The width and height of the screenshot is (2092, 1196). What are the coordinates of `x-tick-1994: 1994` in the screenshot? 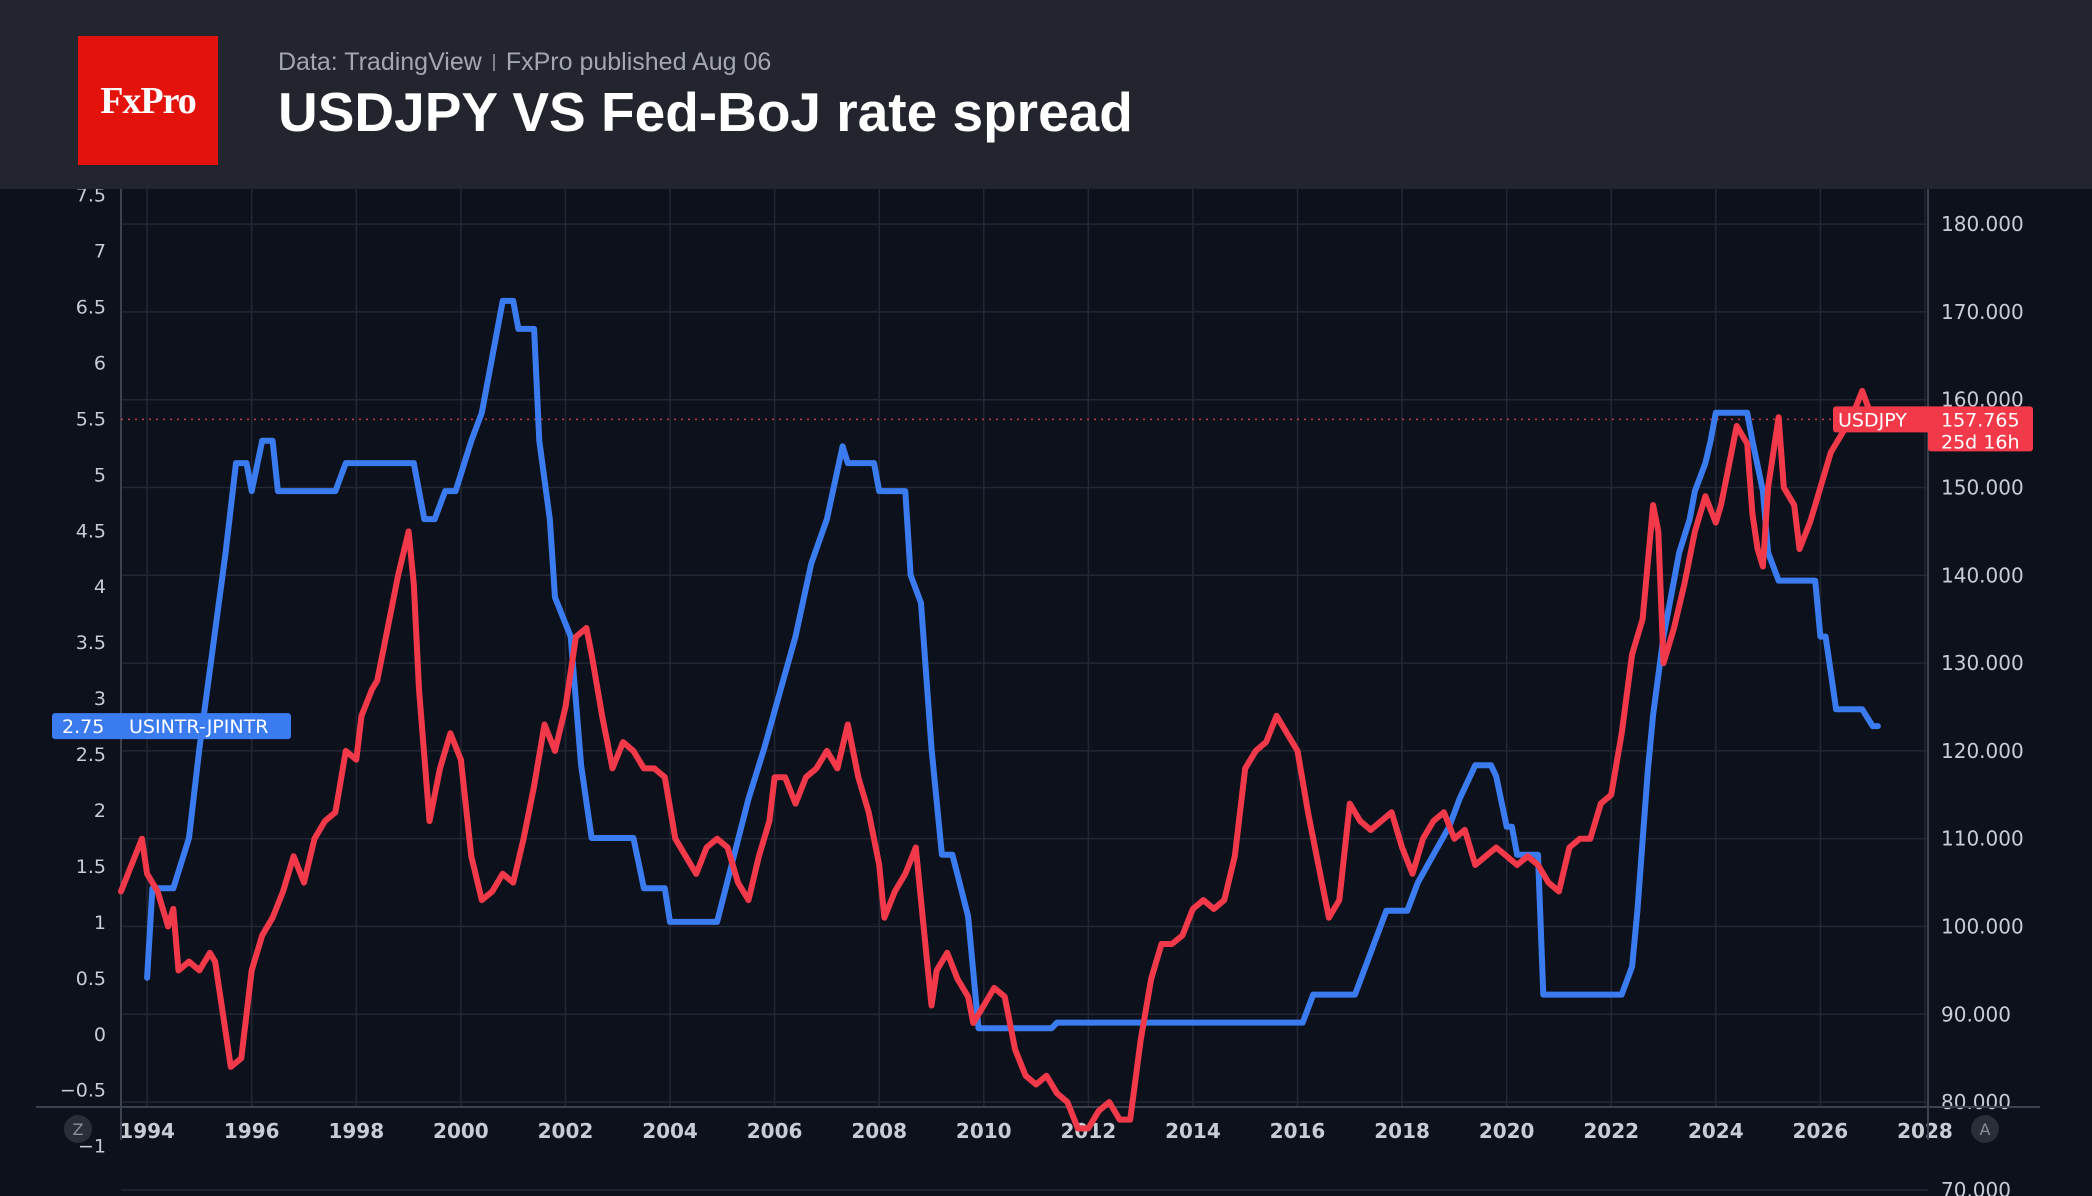 It's located at (147, 1131).